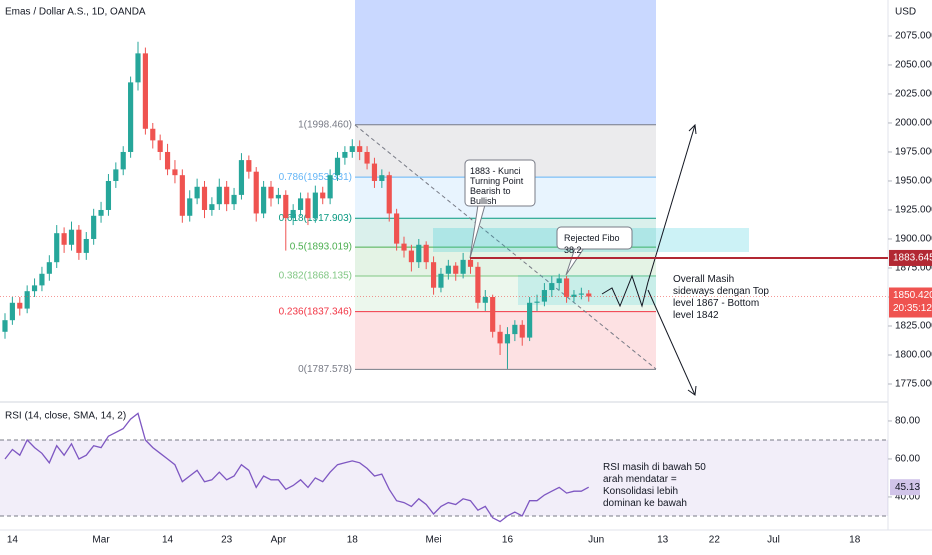 Image resolution: width=932 pixels, height=555 pixels. What do you see at coordinates (773, 540) in the screenshot?
I see `x-tick-label: Jul` at bounding box center [773, 540].